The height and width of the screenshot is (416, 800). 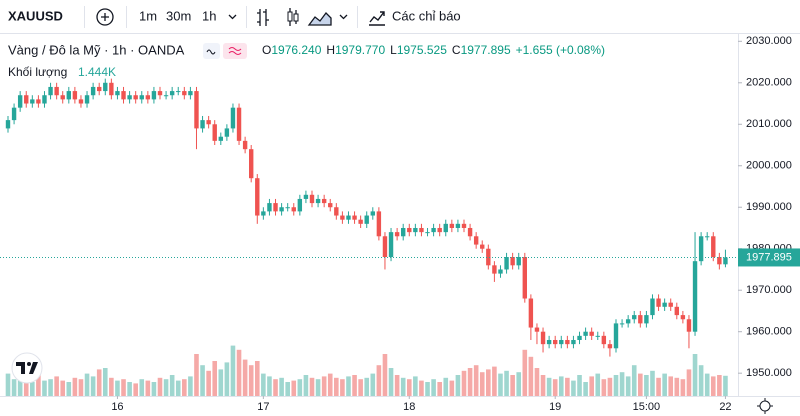 I want to click on y-tick-label: 1970.000, so click(x=769, y=290).